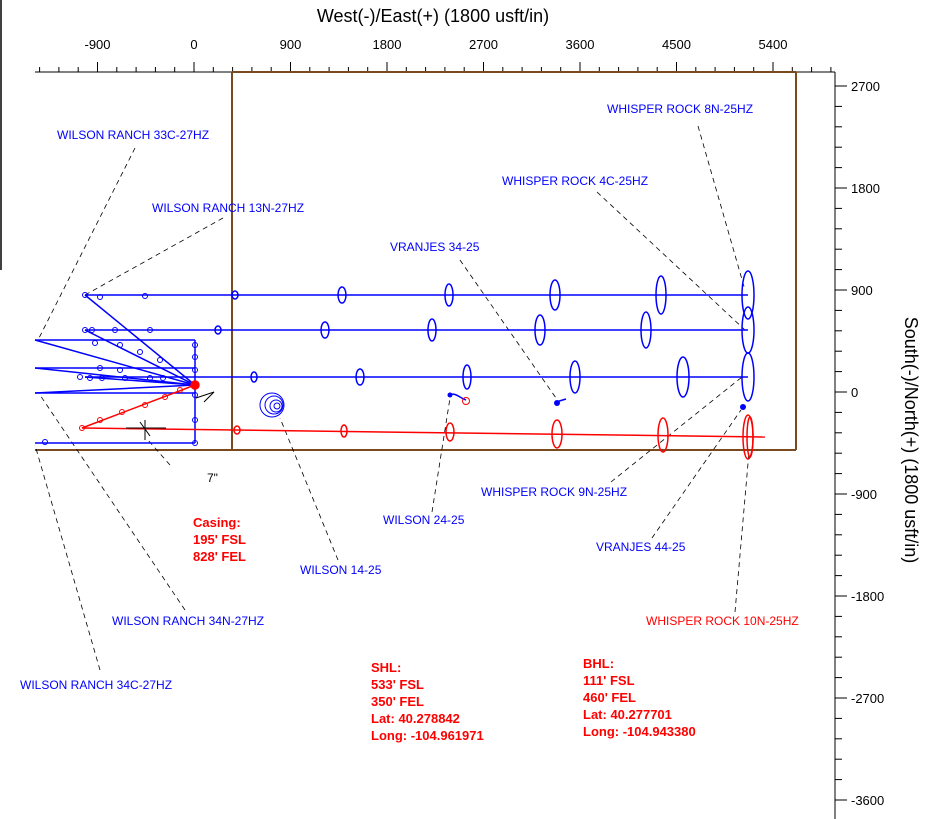 The height and width of the screenshot is (819, 940). What do you see at coordinates (641, 547) in the screenshot?
I see `label-vranjes-44-25: VRANJES 44-25` at bounding box center [641, 547].